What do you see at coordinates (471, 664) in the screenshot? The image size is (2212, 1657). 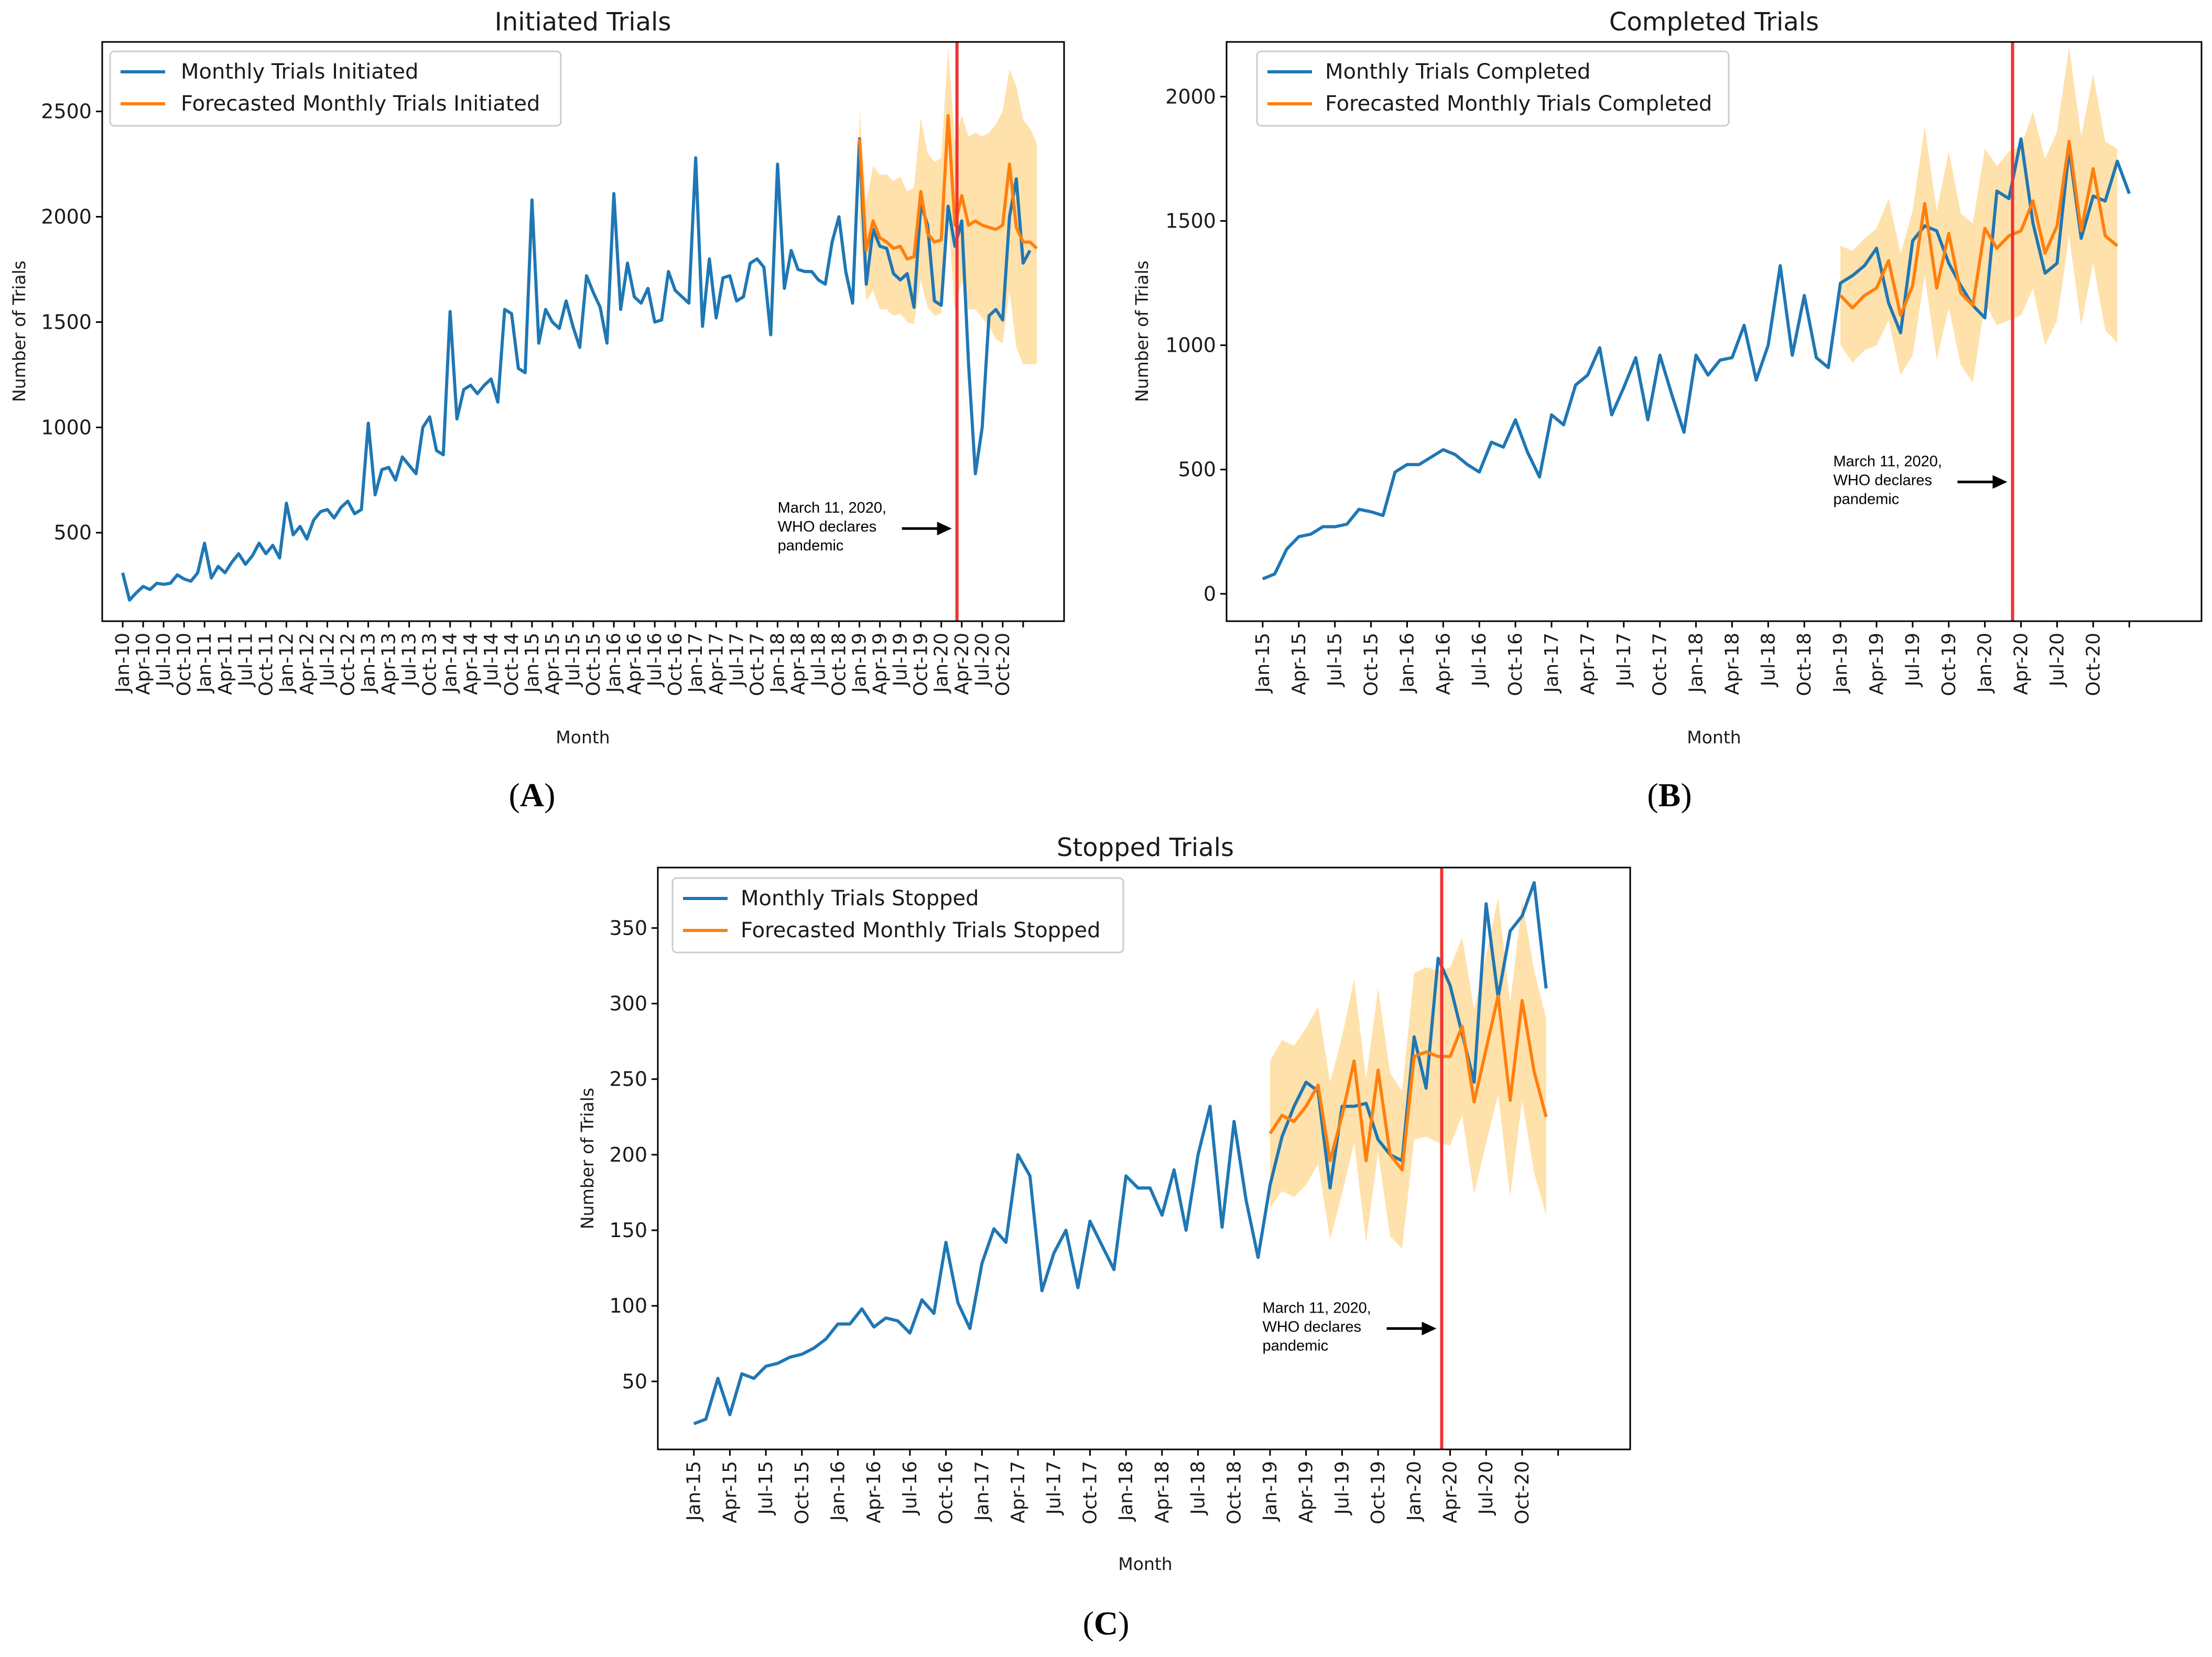 I see `x-tick-label: Apr-14` at bounding box center [471, 664].